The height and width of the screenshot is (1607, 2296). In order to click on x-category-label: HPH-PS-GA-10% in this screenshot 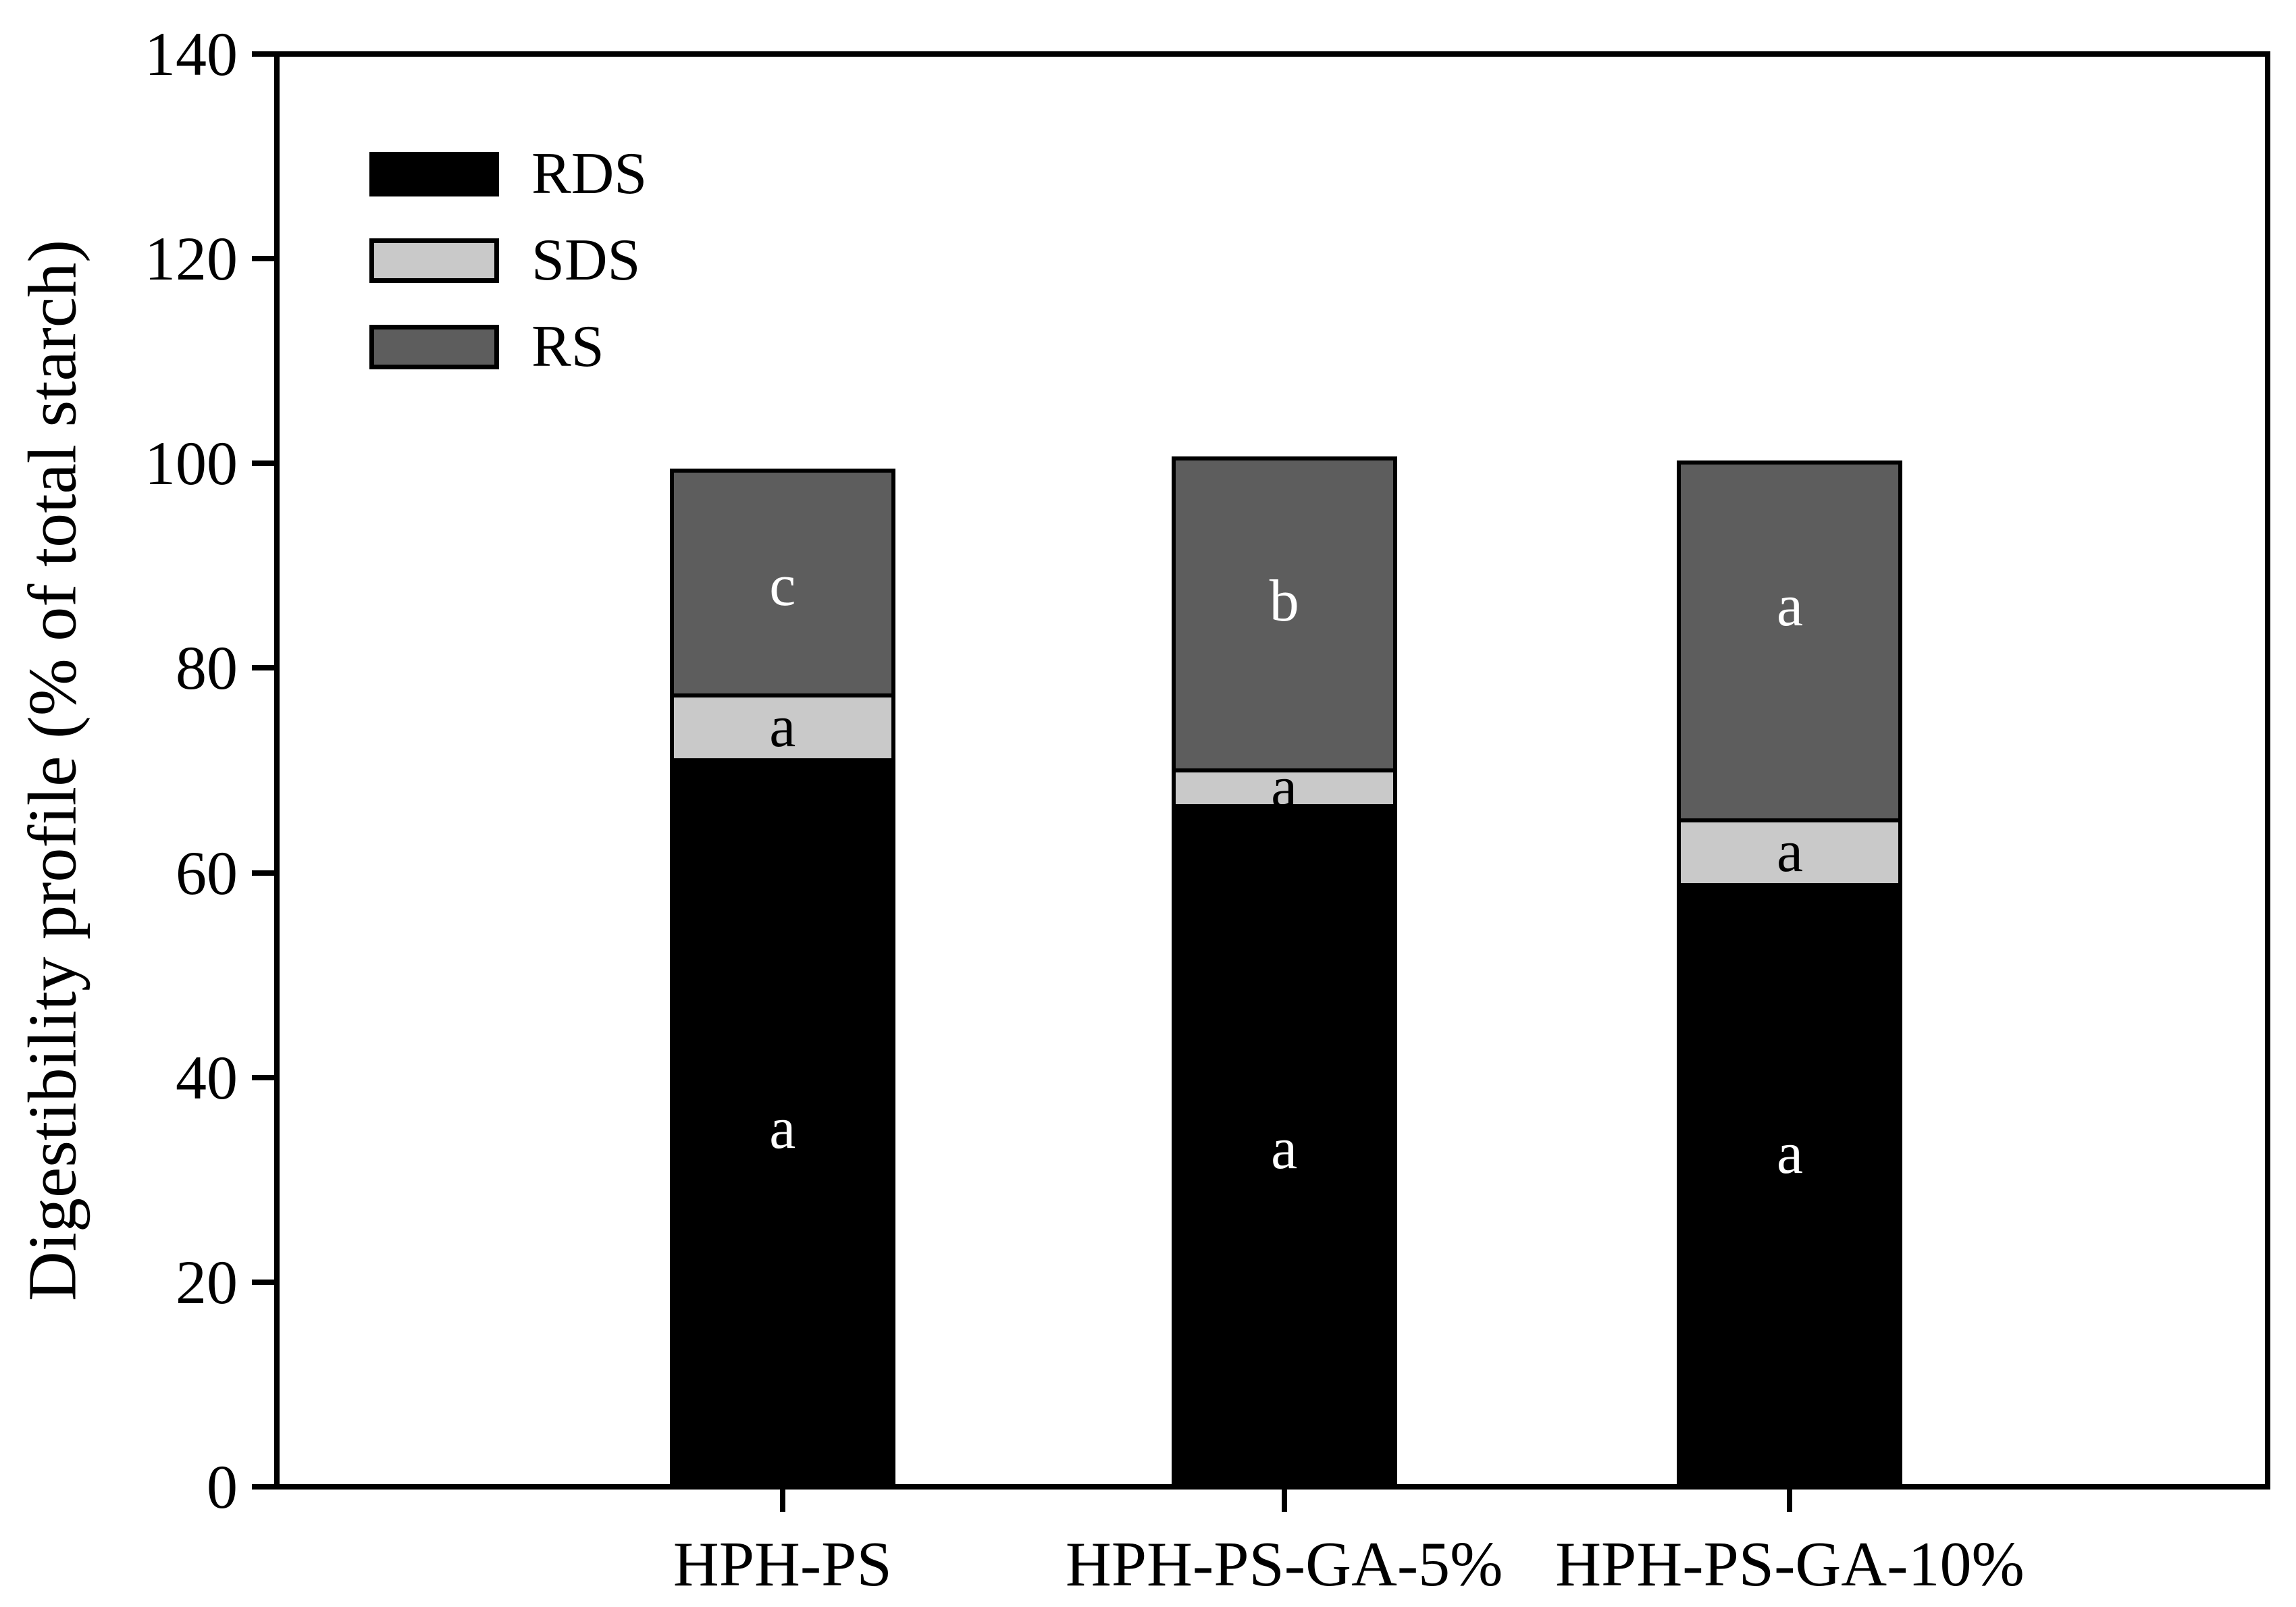, I will do `click(1790, 1564)`.